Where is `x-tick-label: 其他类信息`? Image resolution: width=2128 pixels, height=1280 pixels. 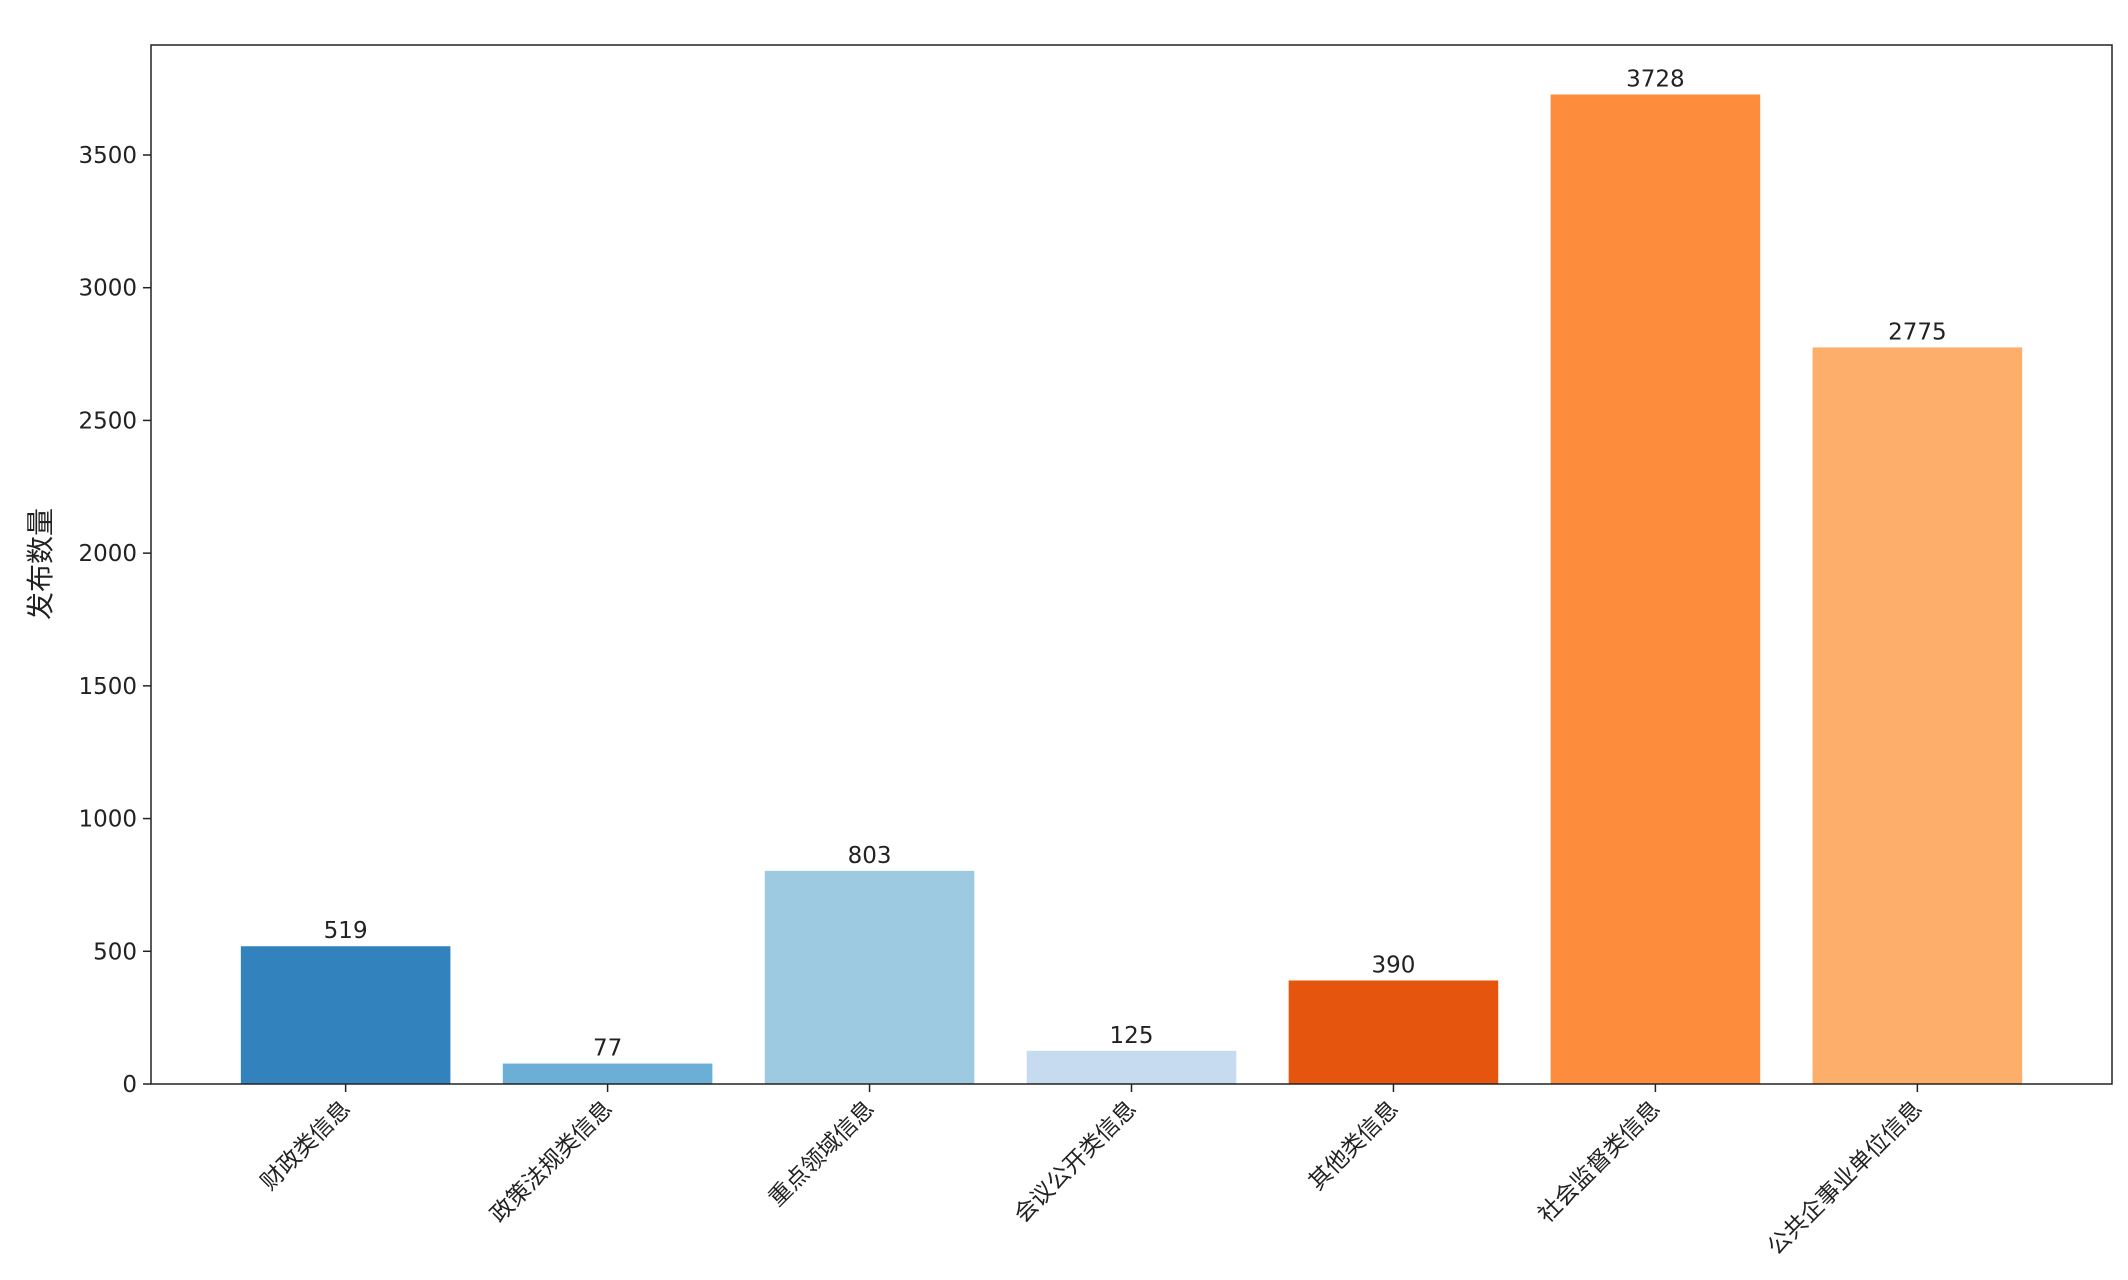 x-tick-label: 其他类信息 is located at coordinates (1354, 1146).